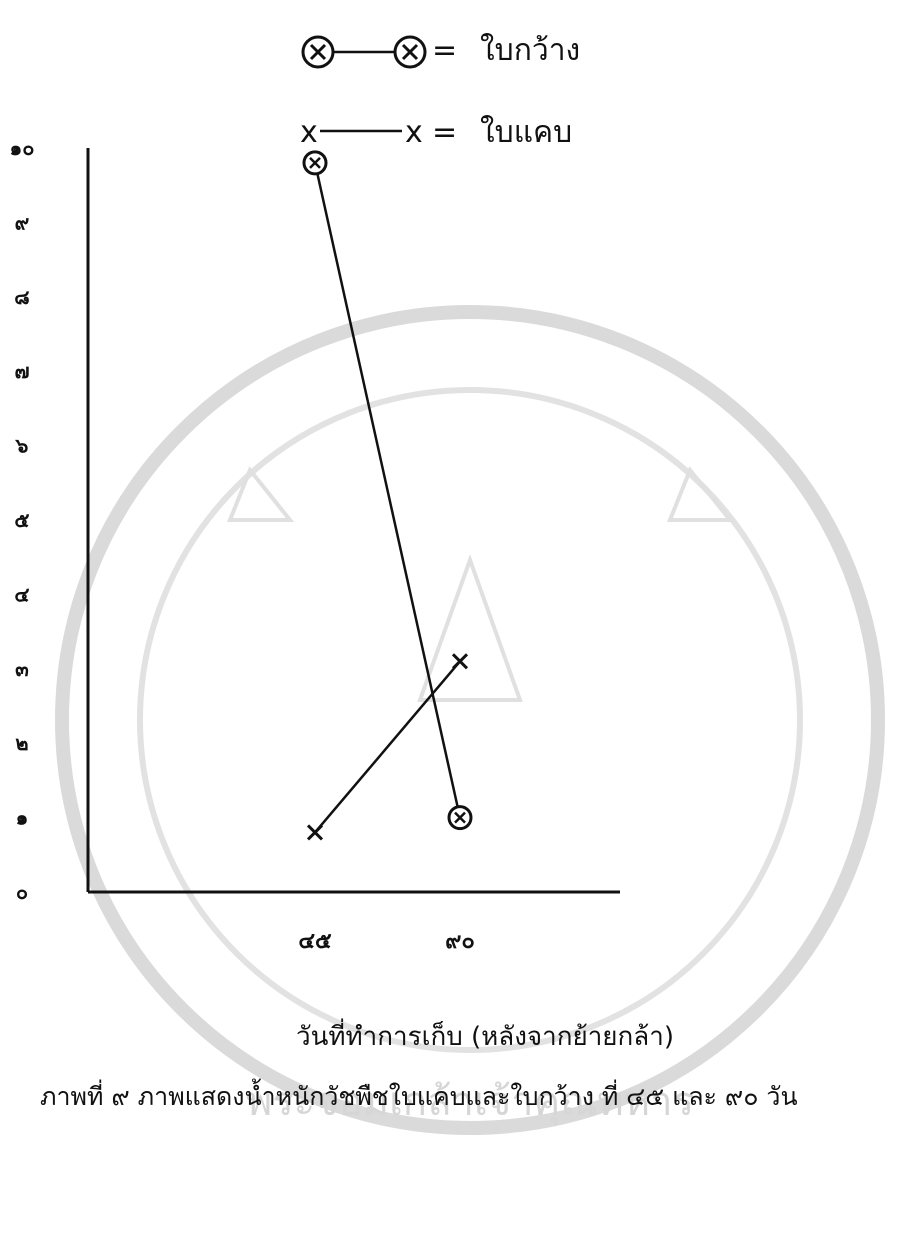 Image resolution: width=910 pixels, height=1251 pixels. Describe the element at coordinates (309, 132) in the screenshot. I see `legend-marker-x-left-icon: x` at that location.